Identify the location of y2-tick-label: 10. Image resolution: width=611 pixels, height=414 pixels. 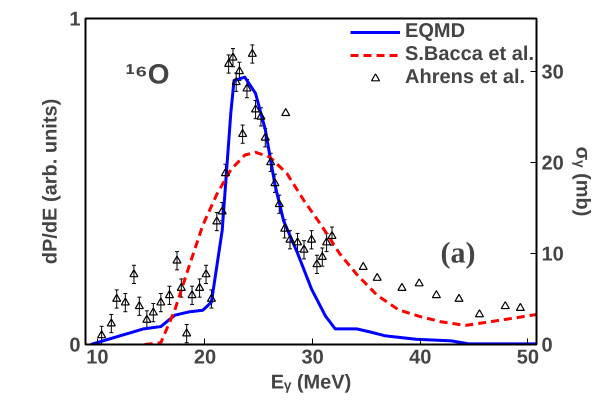
(553, 254).